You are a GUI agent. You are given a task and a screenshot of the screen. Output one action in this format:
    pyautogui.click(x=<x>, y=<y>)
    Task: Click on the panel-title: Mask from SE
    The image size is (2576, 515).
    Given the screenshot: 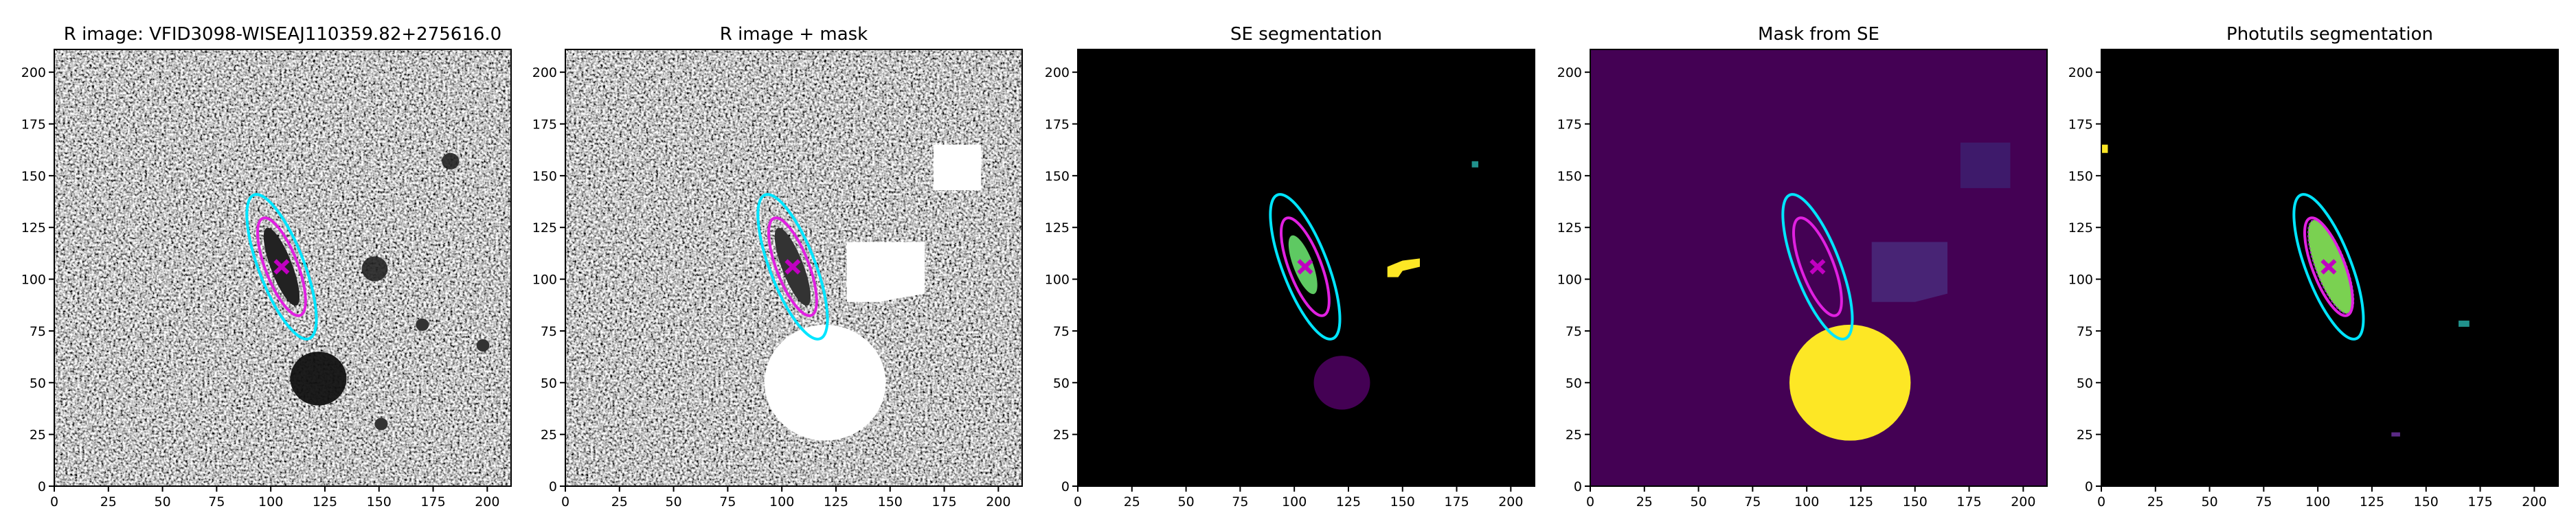 What is the action you would take?
    pyautogui.click(x=1818, y=34)
    